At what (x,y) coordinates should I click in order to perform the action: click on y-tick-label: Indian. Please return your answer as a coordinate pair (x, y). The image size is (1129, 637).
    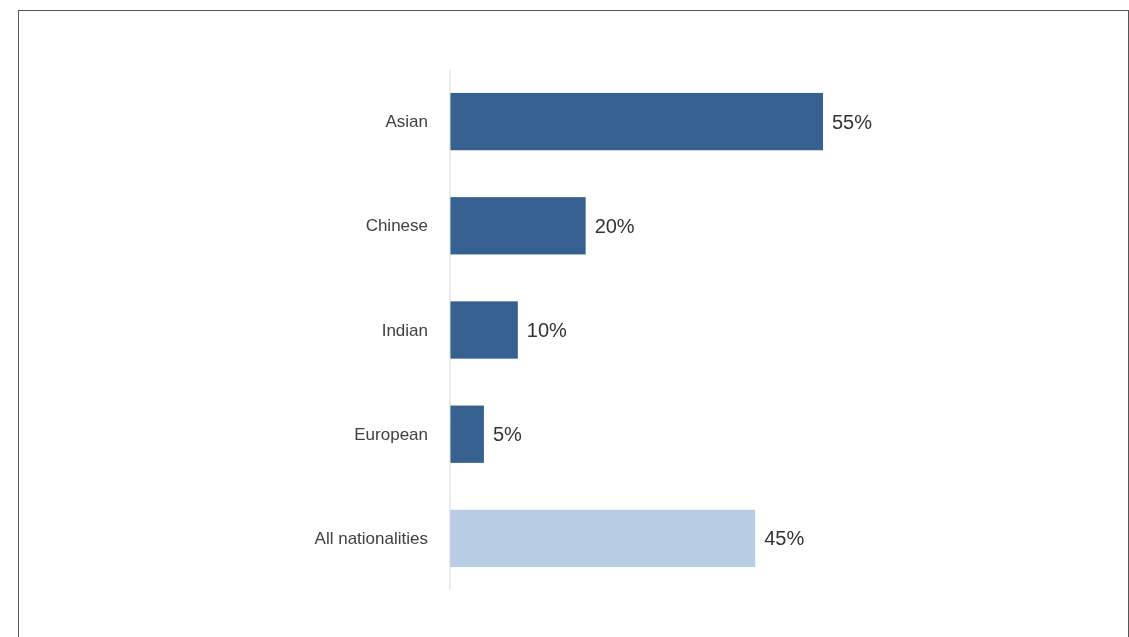
    Looking at the image, I should click on (404, 330).